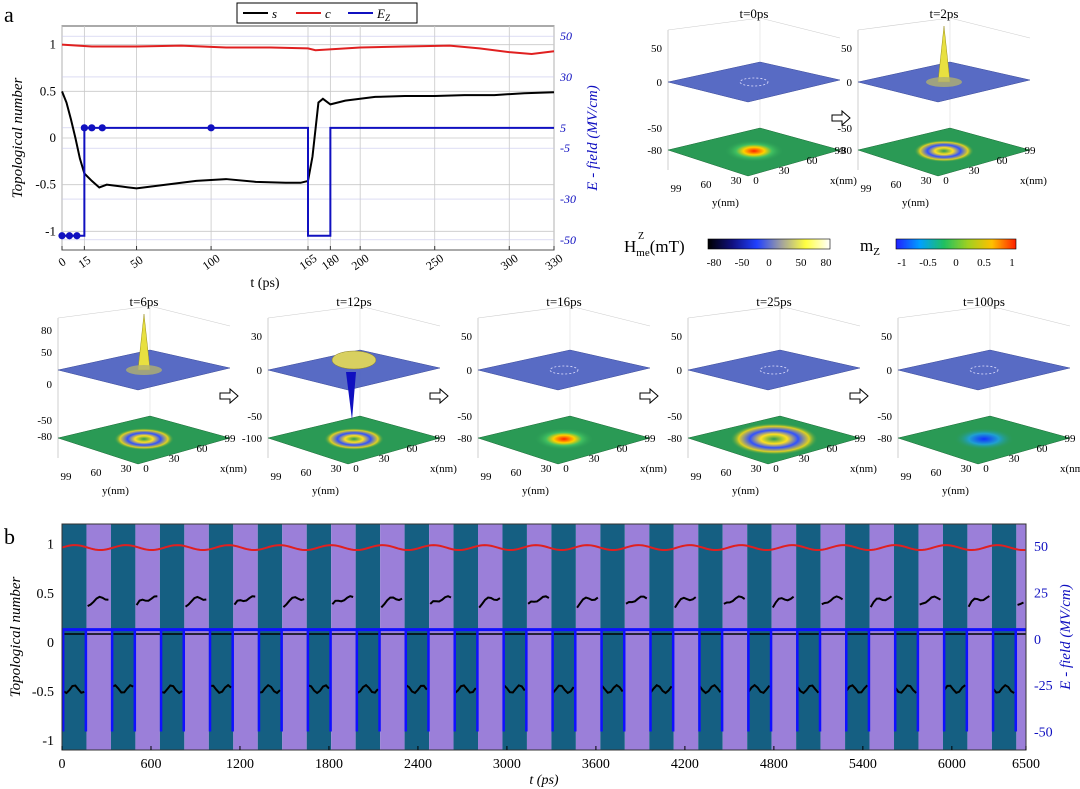  I want to click on cbm-tick-0: -1, so click(901, 263).